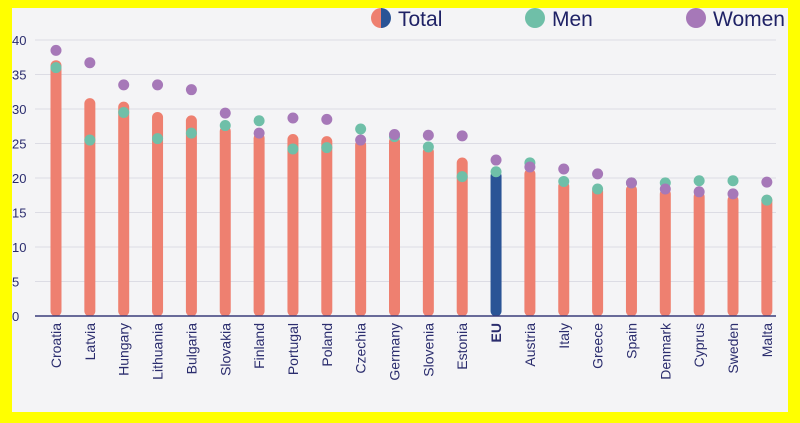 The width and height of the screenshot is (800, 423). Describe the element at coordinates (598, 189) in the screenshot. I see `dot-men-greece` at that location.